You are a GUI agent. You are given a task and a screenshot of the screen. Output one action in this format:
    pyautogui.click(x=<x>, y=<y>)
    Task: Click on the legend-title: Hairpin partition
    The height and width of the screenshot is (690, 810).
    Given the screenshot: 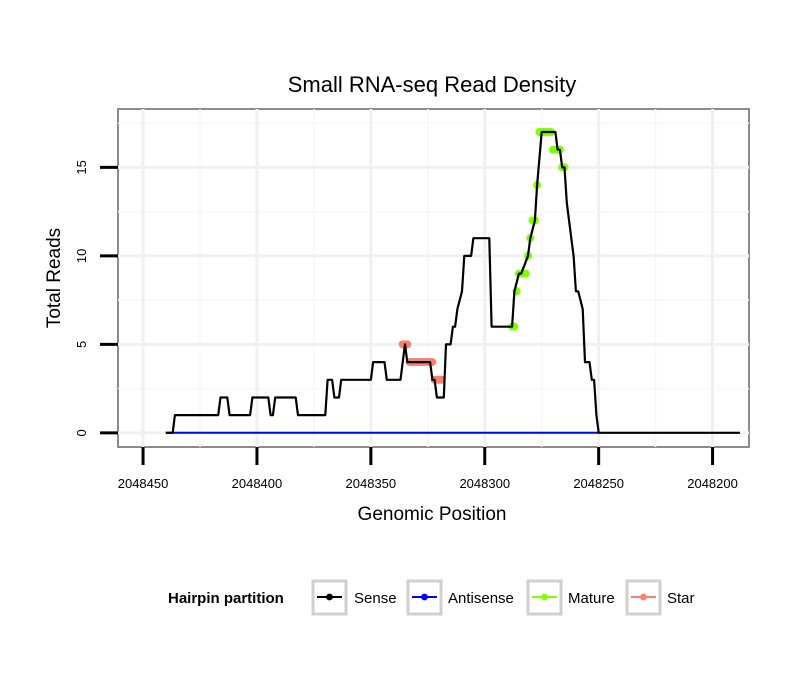 What is the action you would take?
    pyautogui.click(x=226, y=598)
    